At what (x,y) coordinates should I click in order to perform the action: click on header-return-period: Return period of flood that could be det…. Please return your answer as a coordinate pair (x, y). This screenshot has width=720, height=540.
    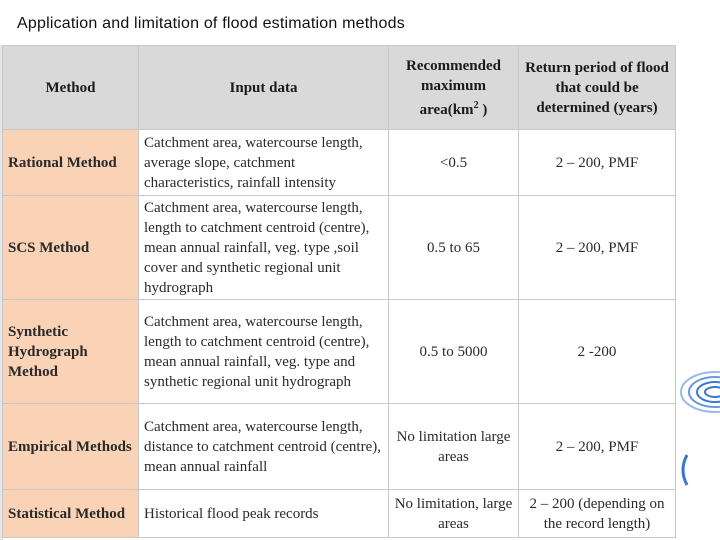
    Looking at the image, I should click on (597, 87).